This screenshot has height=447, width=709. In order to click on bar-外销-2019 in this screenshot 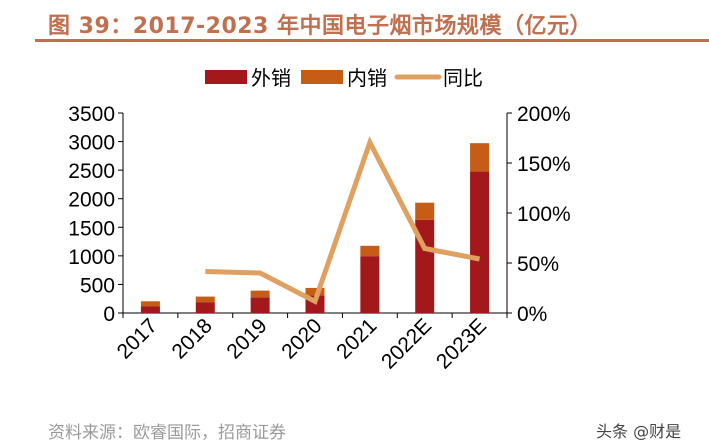, I will do `click(260, 305)`.